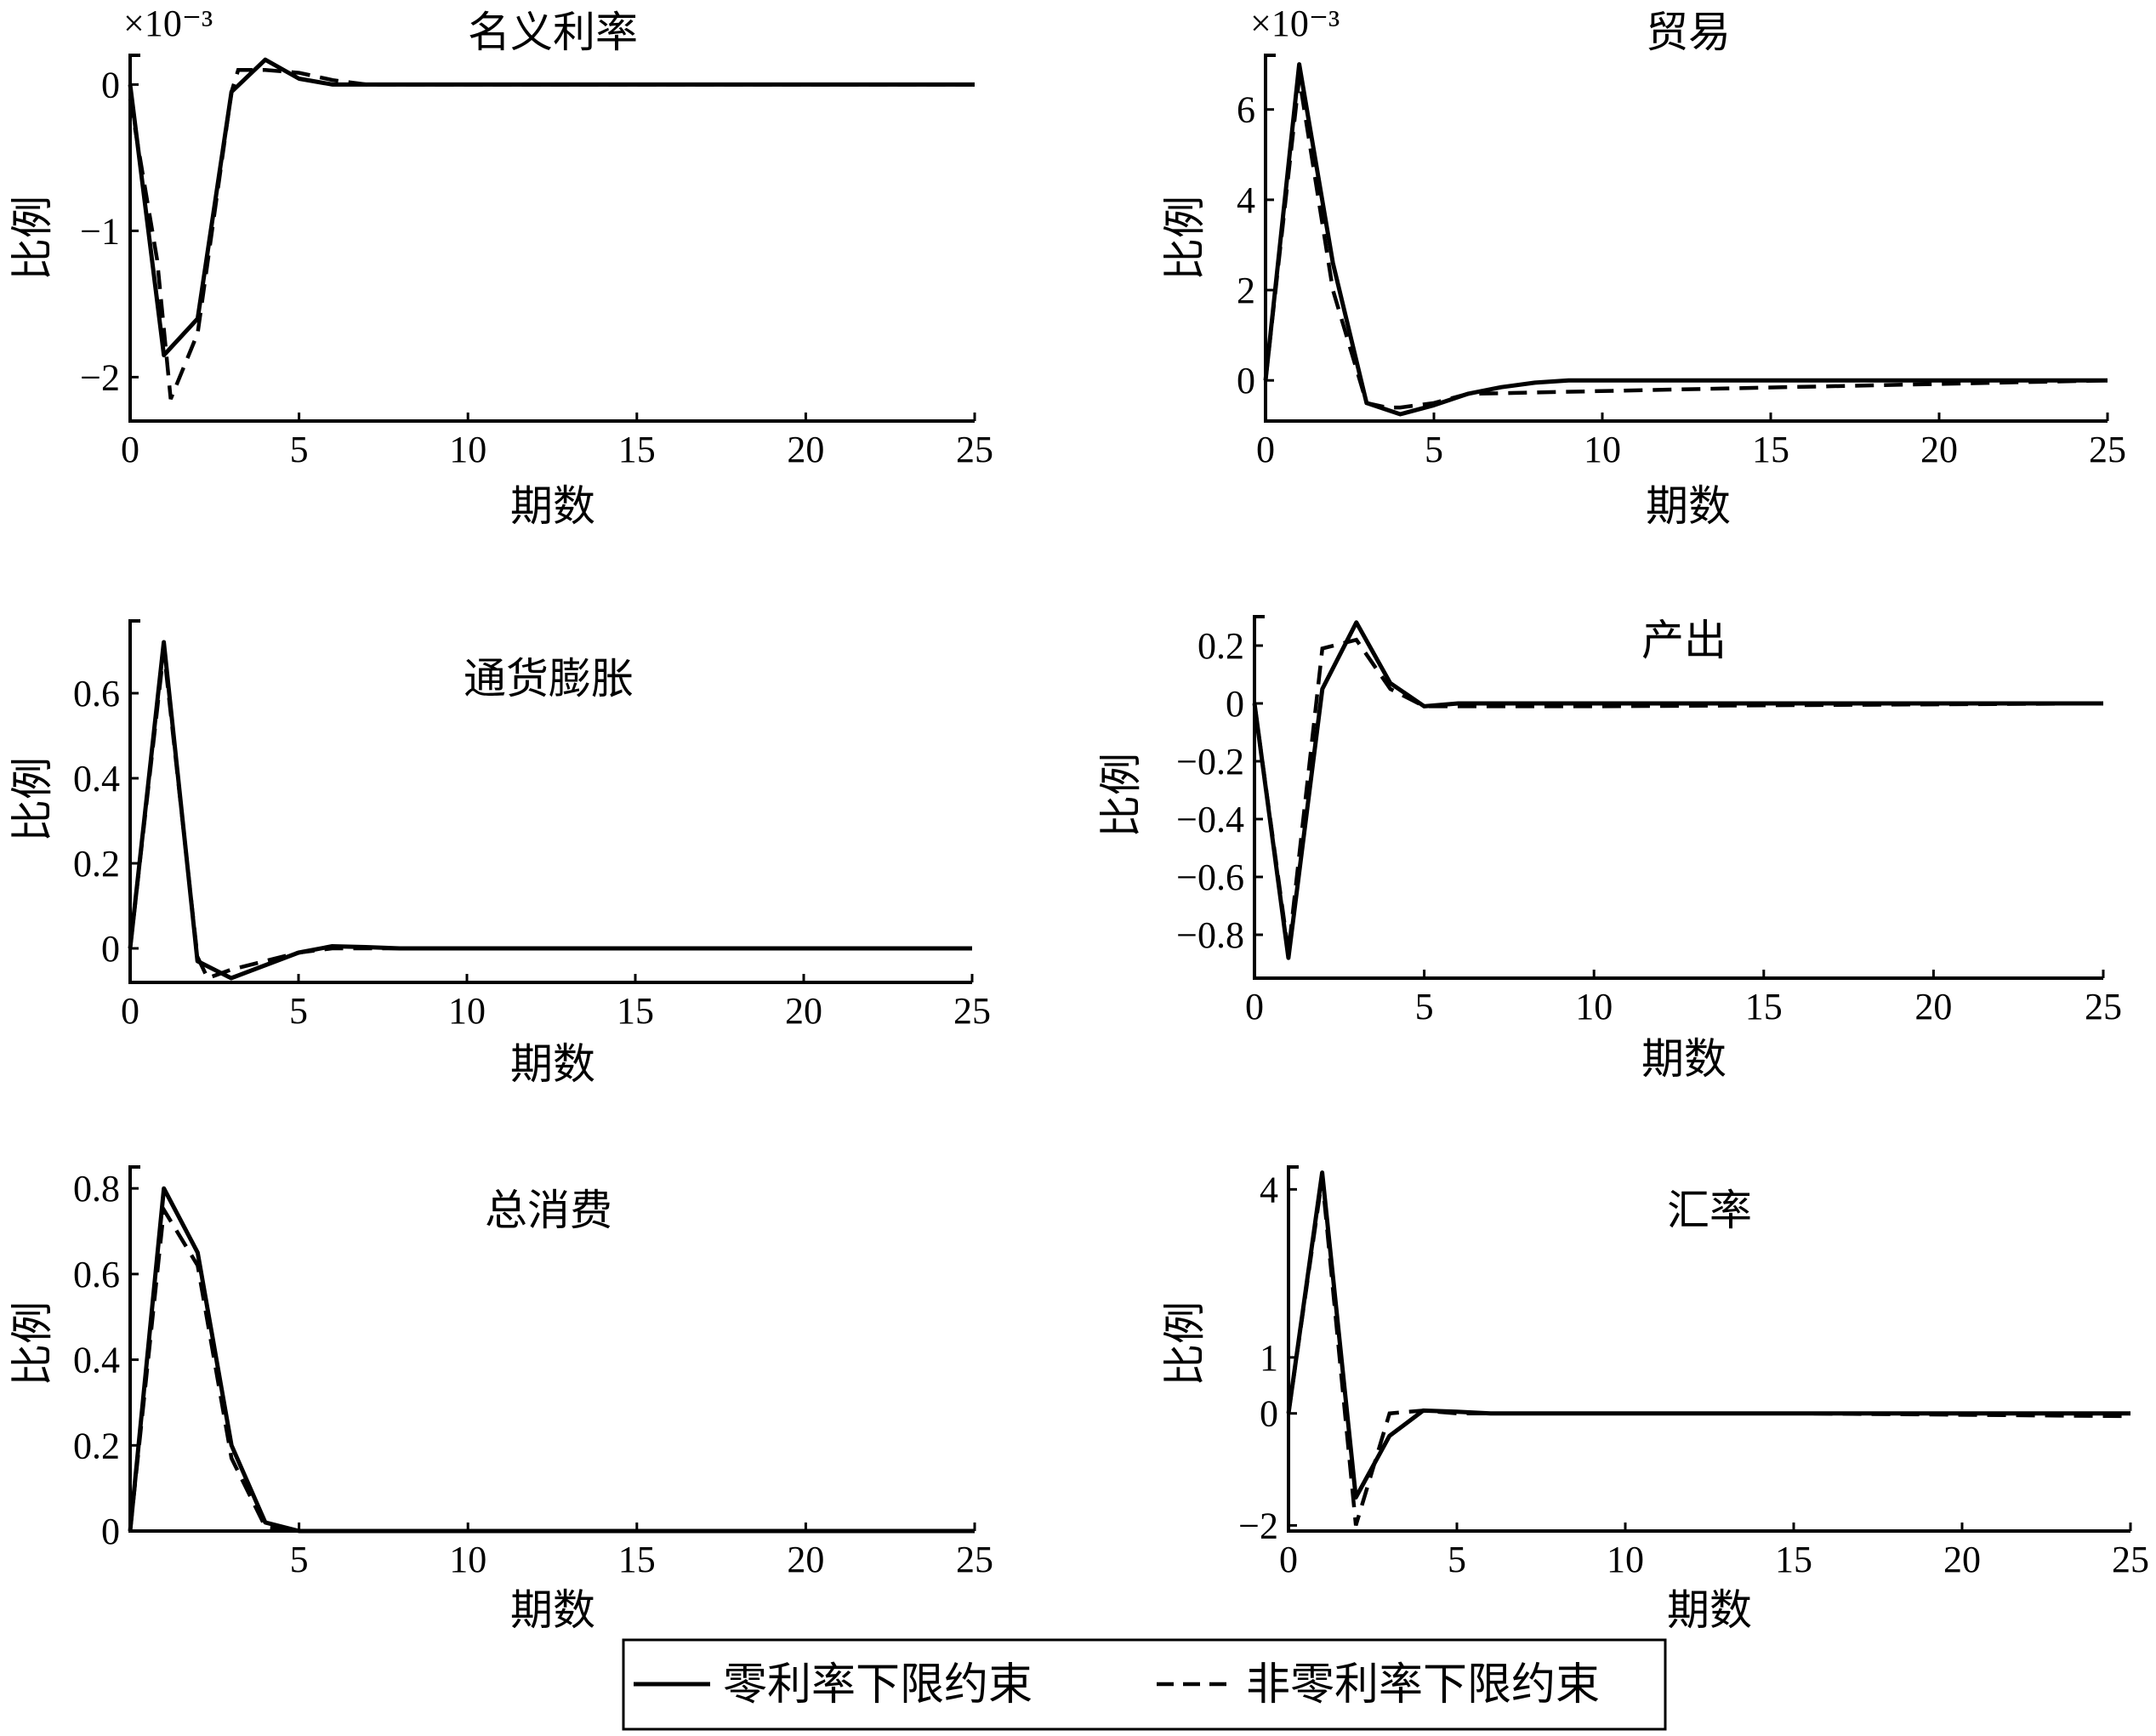 The height and width of the screenshot is (1736, 2156). I want to click on y-tick-label: −2, so click(100, 377).